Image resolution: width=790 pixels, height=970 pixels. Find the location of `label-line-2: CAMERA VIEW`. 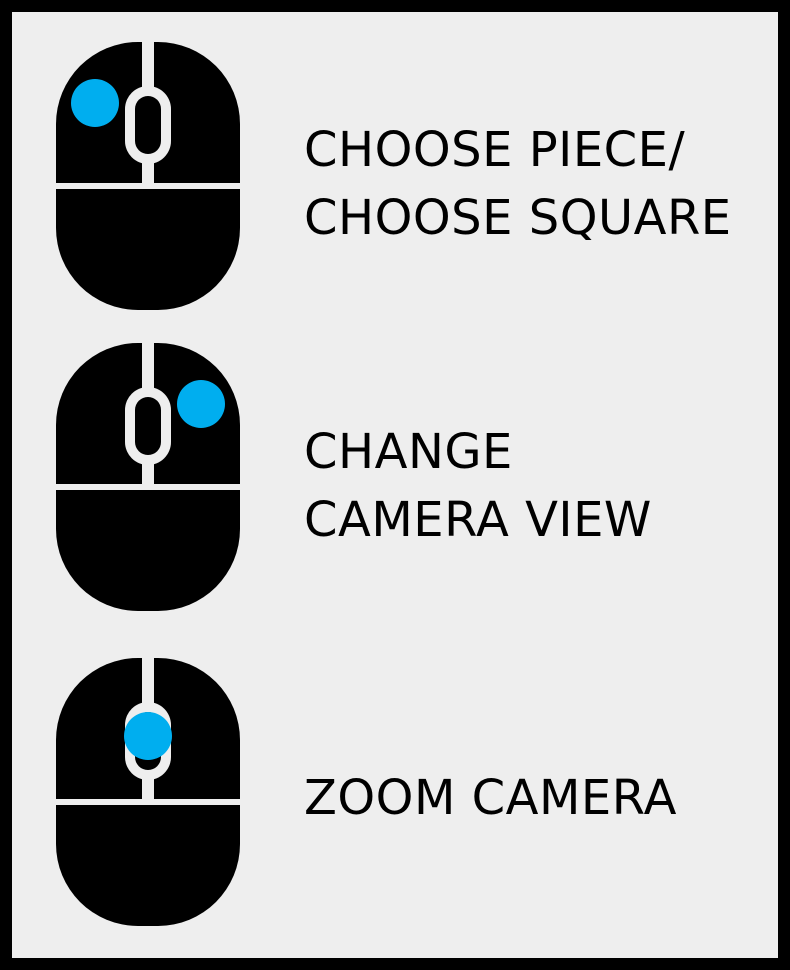

label-line-2: CAMERA VIEW is located at coordinates (478, 520).